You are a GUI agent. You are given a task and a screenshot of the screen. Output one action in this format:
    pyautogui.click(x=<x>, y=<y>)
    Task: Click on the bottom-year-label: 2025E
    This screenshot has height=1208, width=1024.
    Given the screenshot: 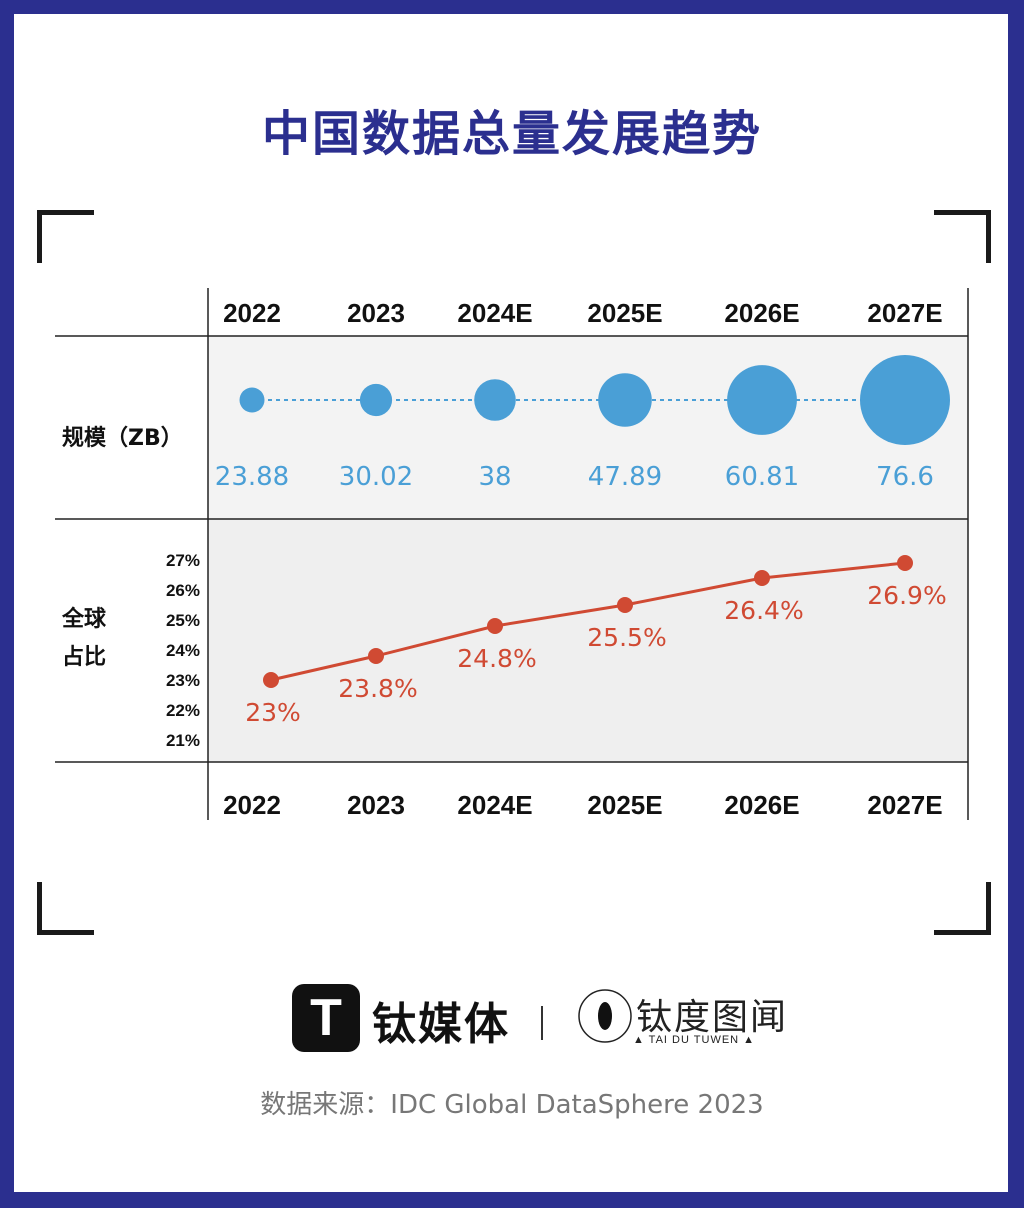 What is the action you would take?
    pyautogui.click(x=624, y=805)
    